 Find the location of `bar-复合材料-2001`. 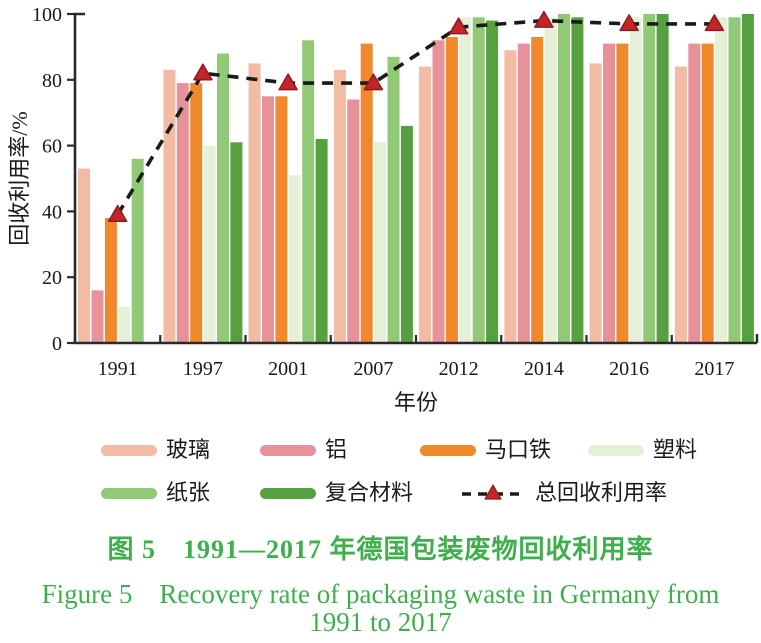

bar-复合材料-2001 is located at coordinates (321, 241).